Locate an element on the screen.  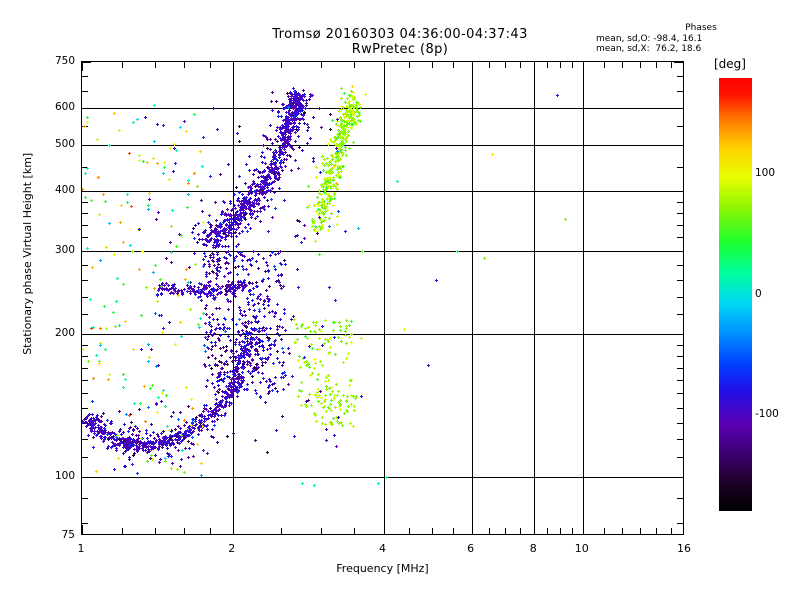
y-axis-tick-label: 500 is located at coordinates (58, 144).